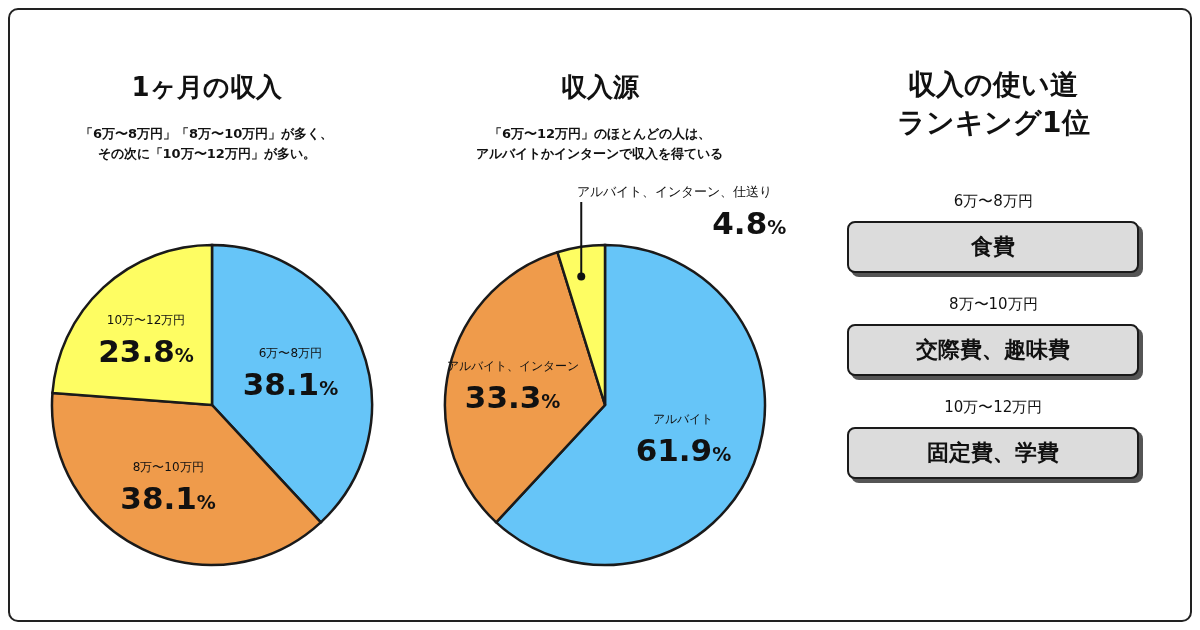 The height and width of the screenshot is (630, 1200). Describe the element at coordinates (599, 87) in the screenshot. I see `chart-title: 収入源` at that location.